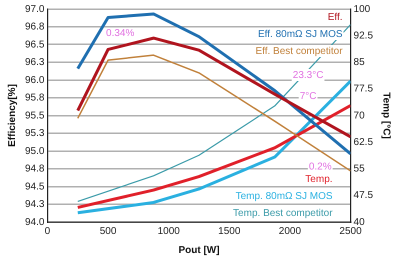 This screenshot has height=262, width=400. Describe the element at coordinates (34, 169) in the screenshot. I see `y-tick-label: 94.8` at that location.